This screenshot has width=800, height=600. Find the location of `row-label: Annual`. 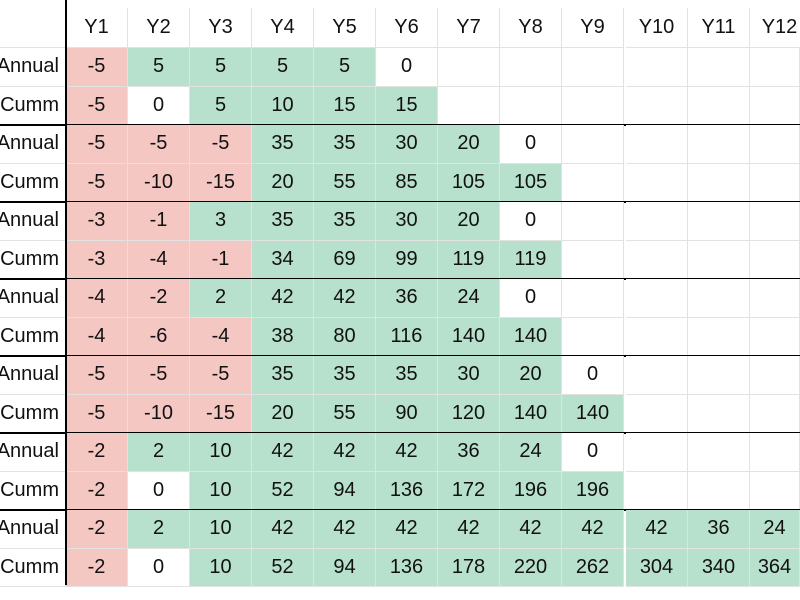

row-label: Annual is located at coordinates (33, 529).